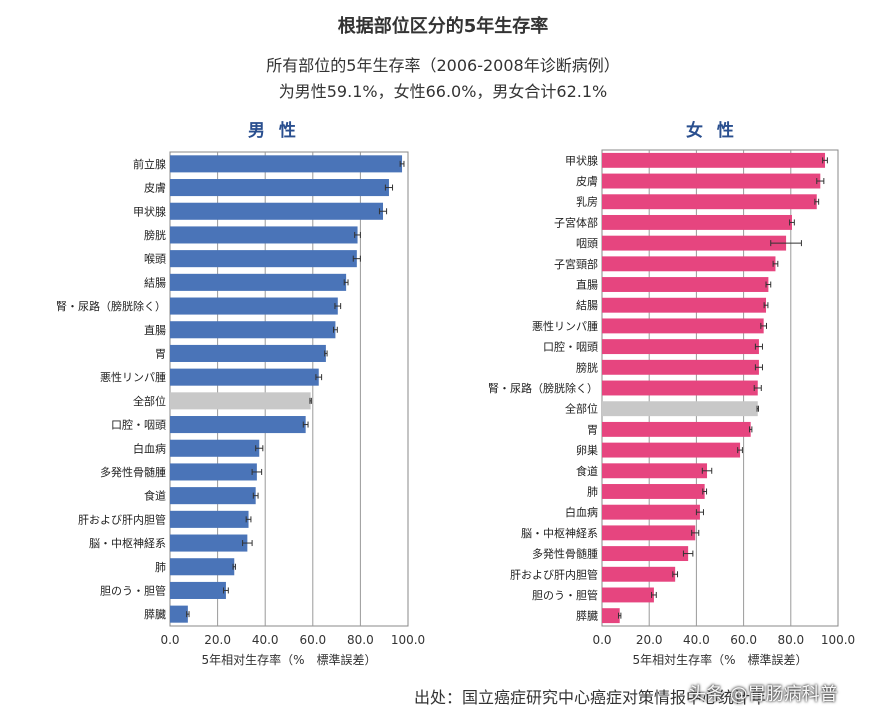 The image size is (886, 720). Describe the element at coordinates (581, 409) in the screenshot. I see `female-category-label: 全部位` at that location.